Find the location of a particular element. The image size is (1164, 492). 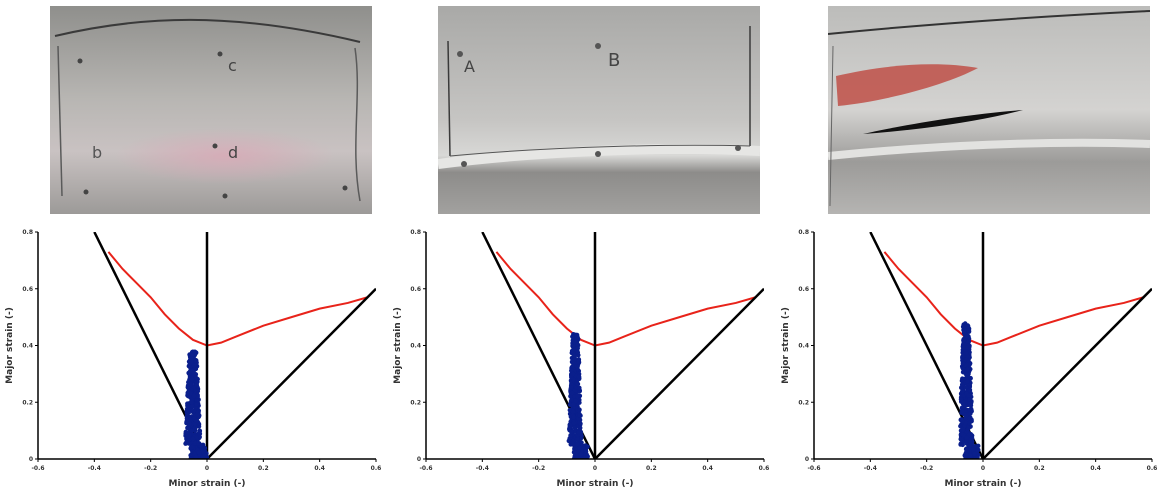

x-tick-label: -0.2 is located at coordinates (538, 468).